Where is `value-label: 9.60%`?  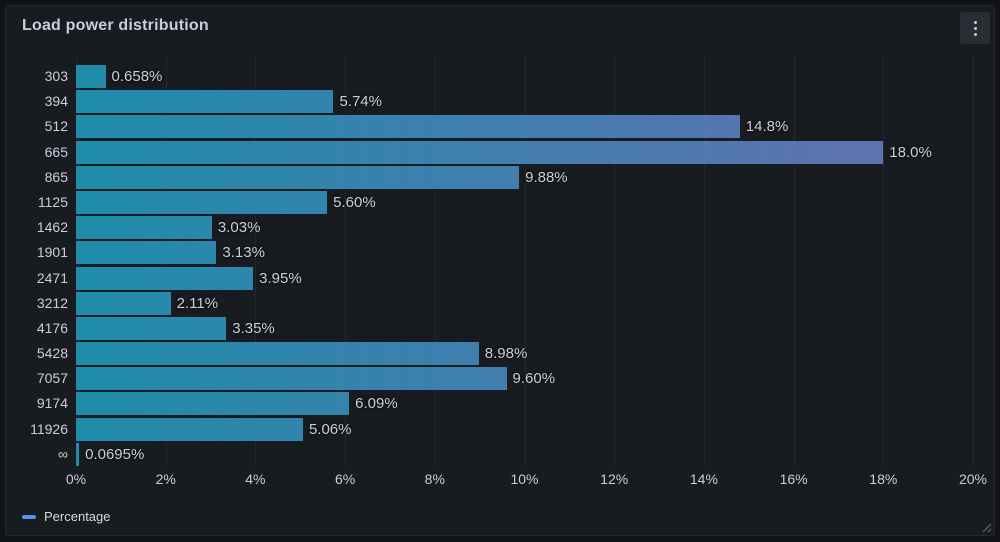
value-label: 9.60% is located at coordinates (534, 379).